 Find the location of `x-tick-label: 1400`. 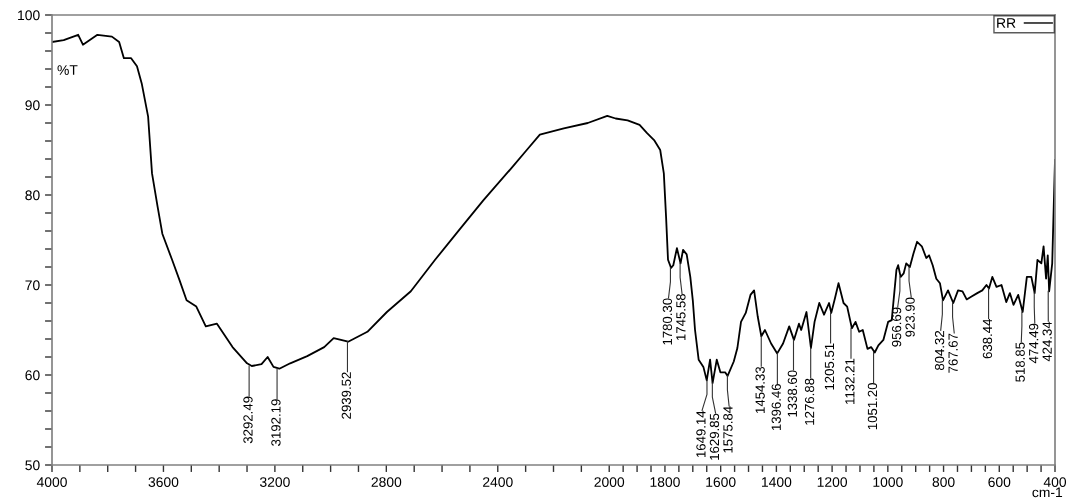

x-tick-label: 1400 is located at coordinates (777, 482).